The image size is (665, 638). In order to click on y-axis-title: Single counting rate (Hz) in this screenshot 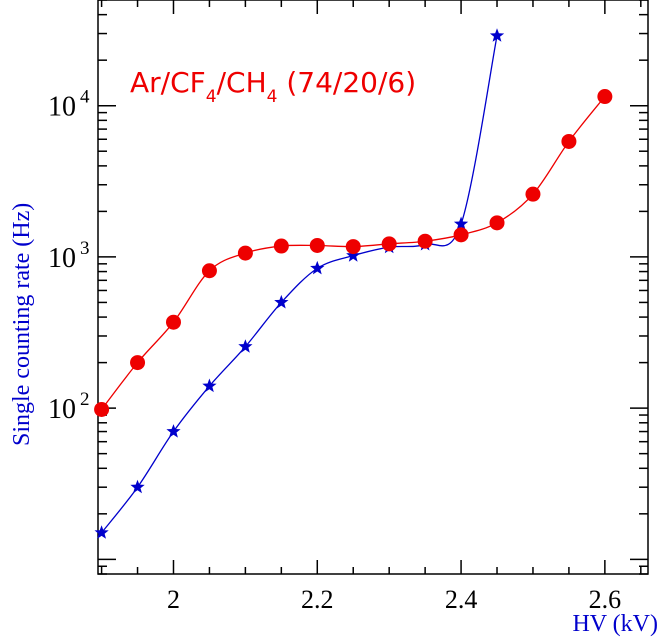, I will do `click(22, 324)`.